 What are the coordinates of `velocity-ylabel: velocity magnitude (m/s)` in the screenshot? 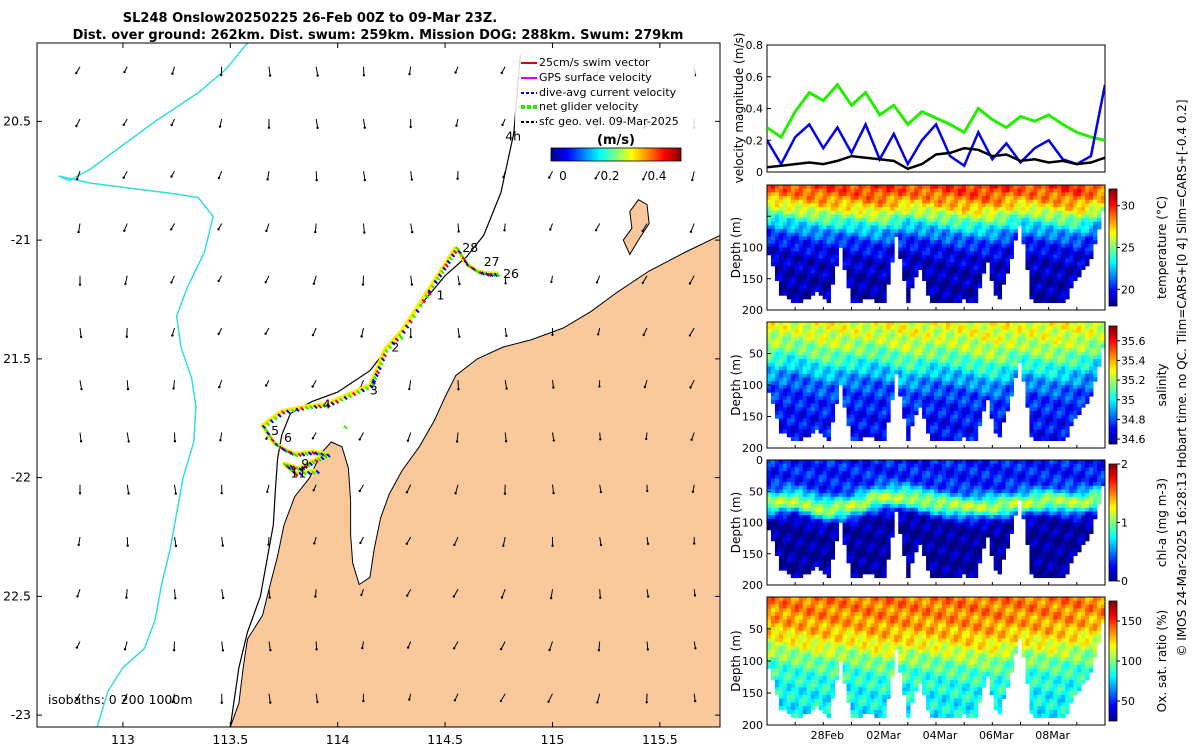 It's located at (739, 108).